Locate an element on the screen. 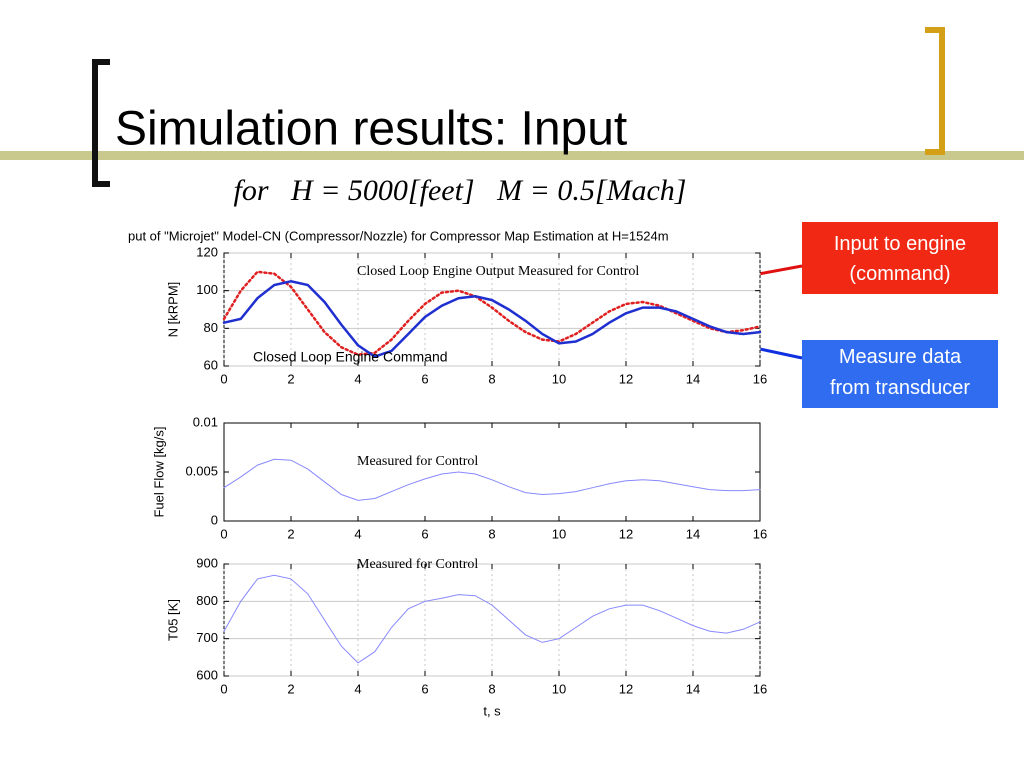 This screenshot has height=768, width=1024. annotation: Closed Loop Engine Command is located at coordinates (350, 357).